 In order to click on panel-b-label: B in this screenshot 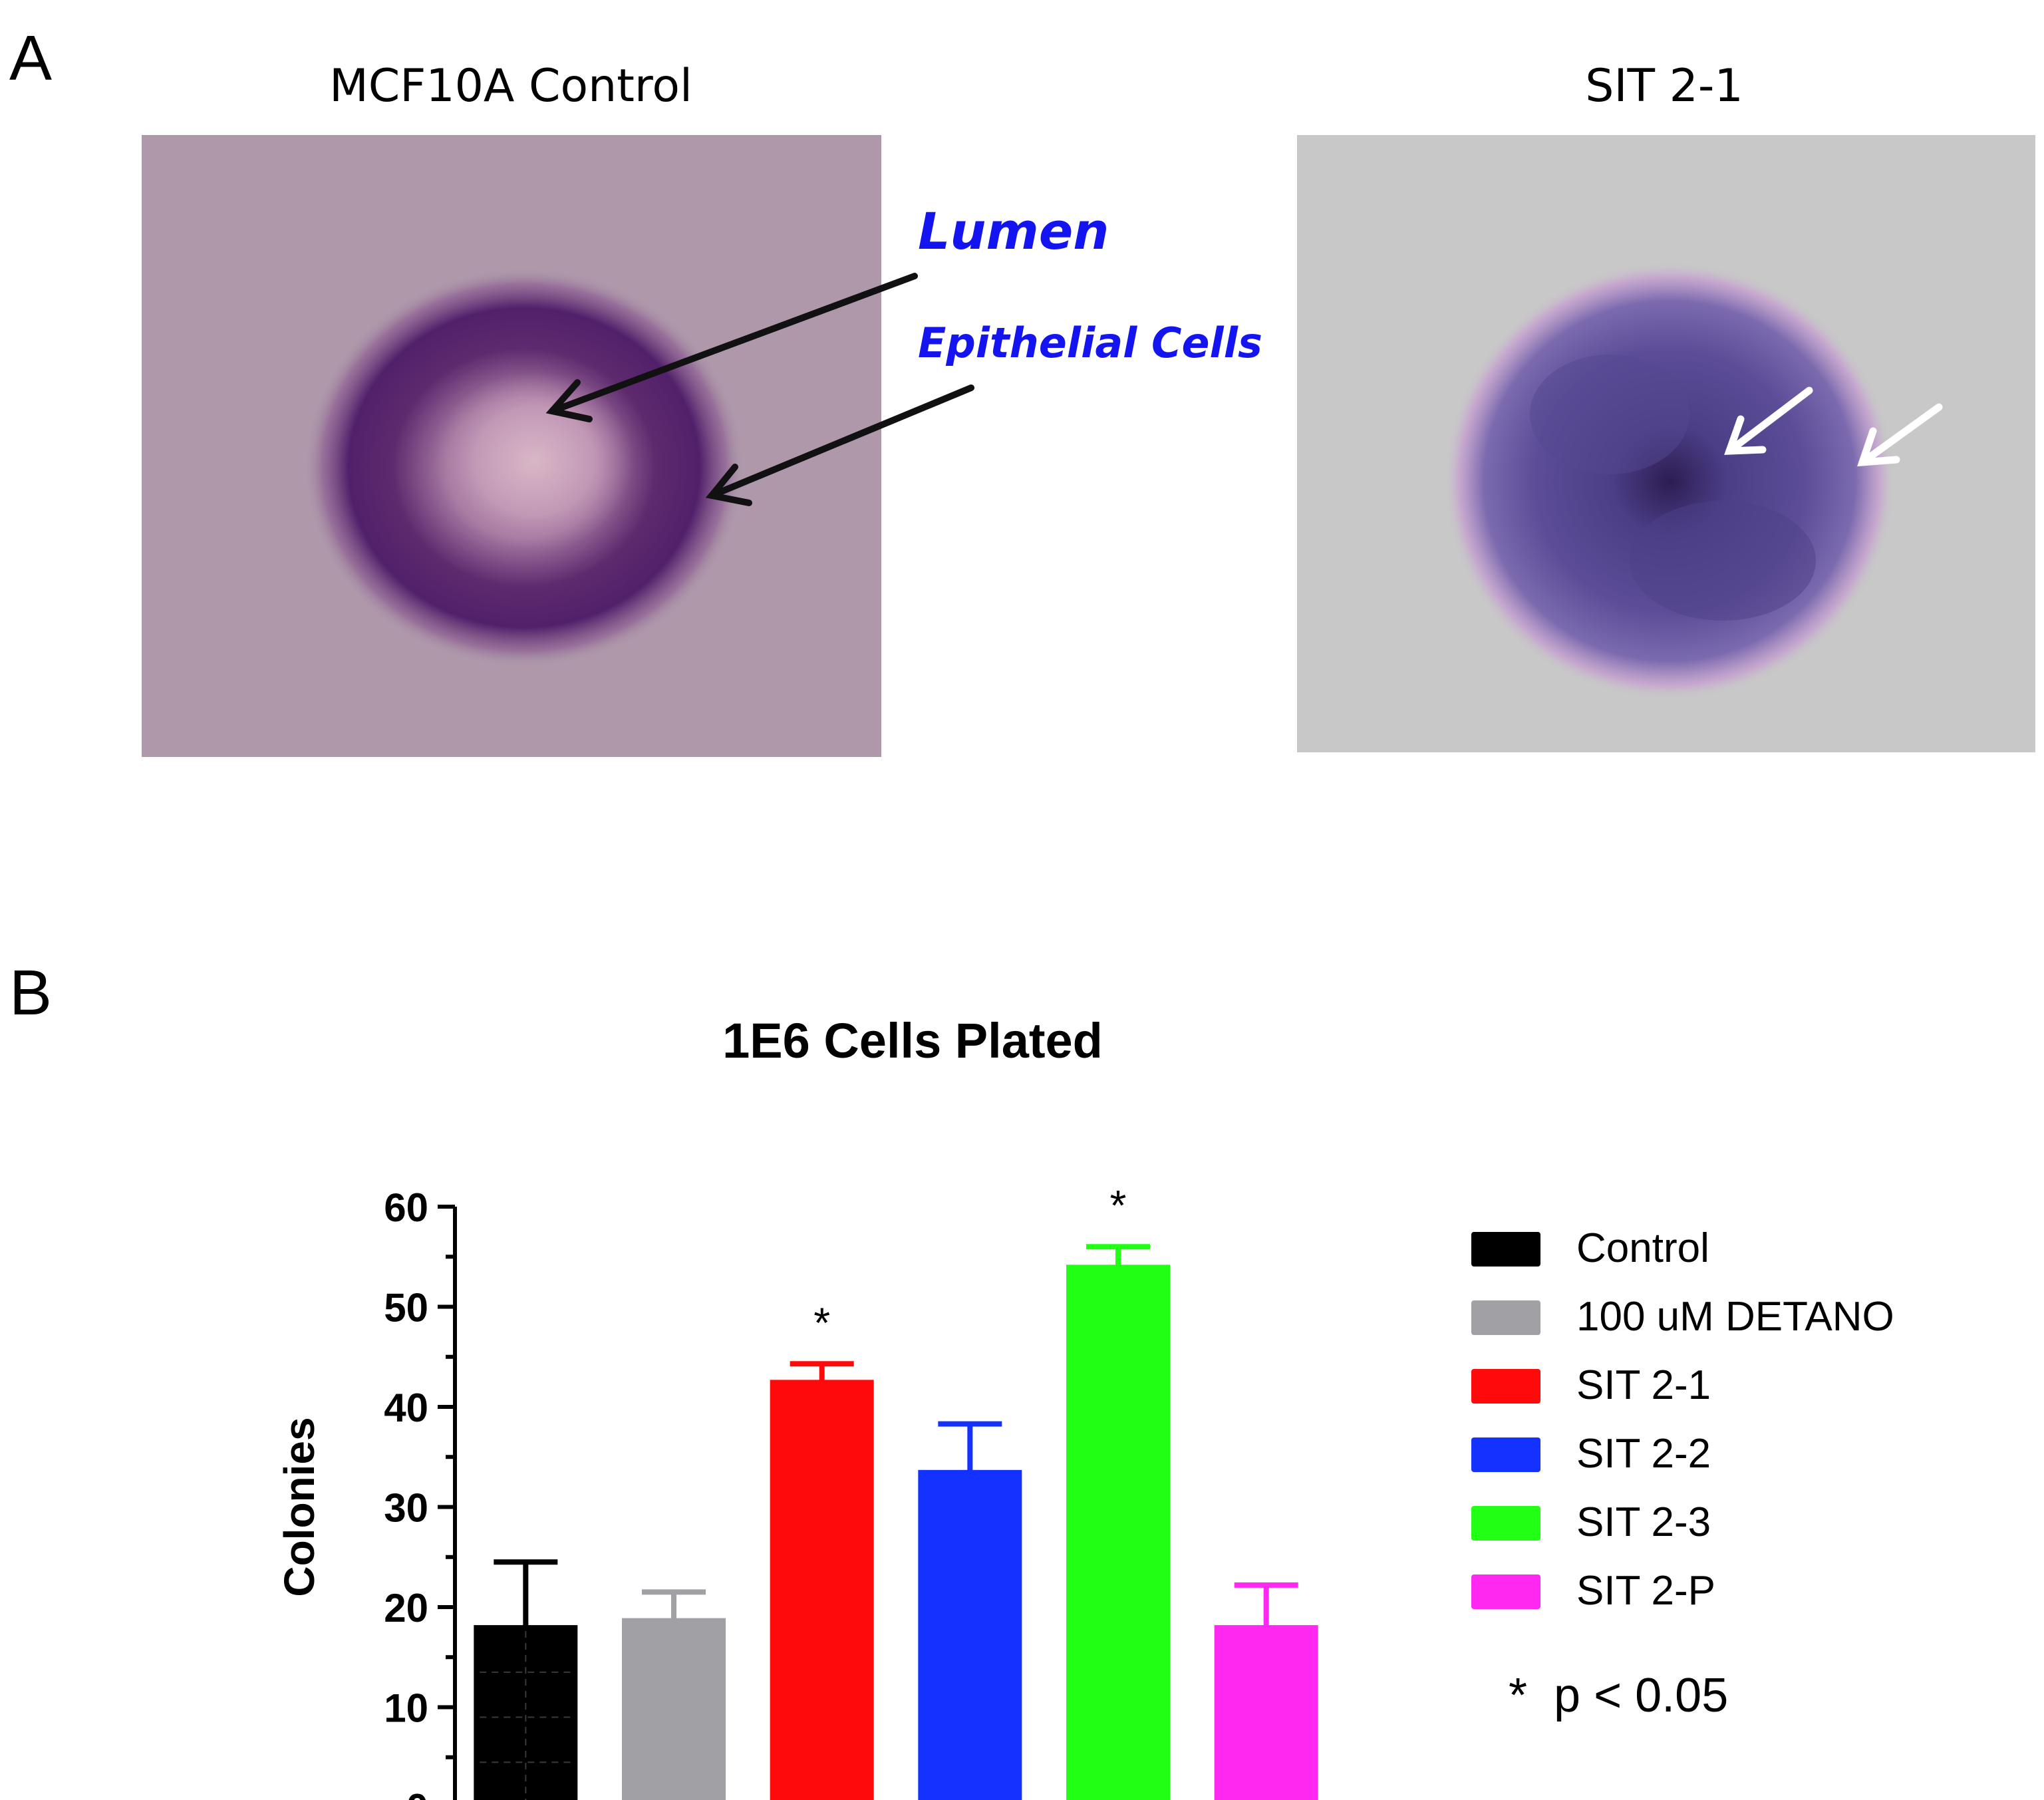, I will do `click(31, 992)`.